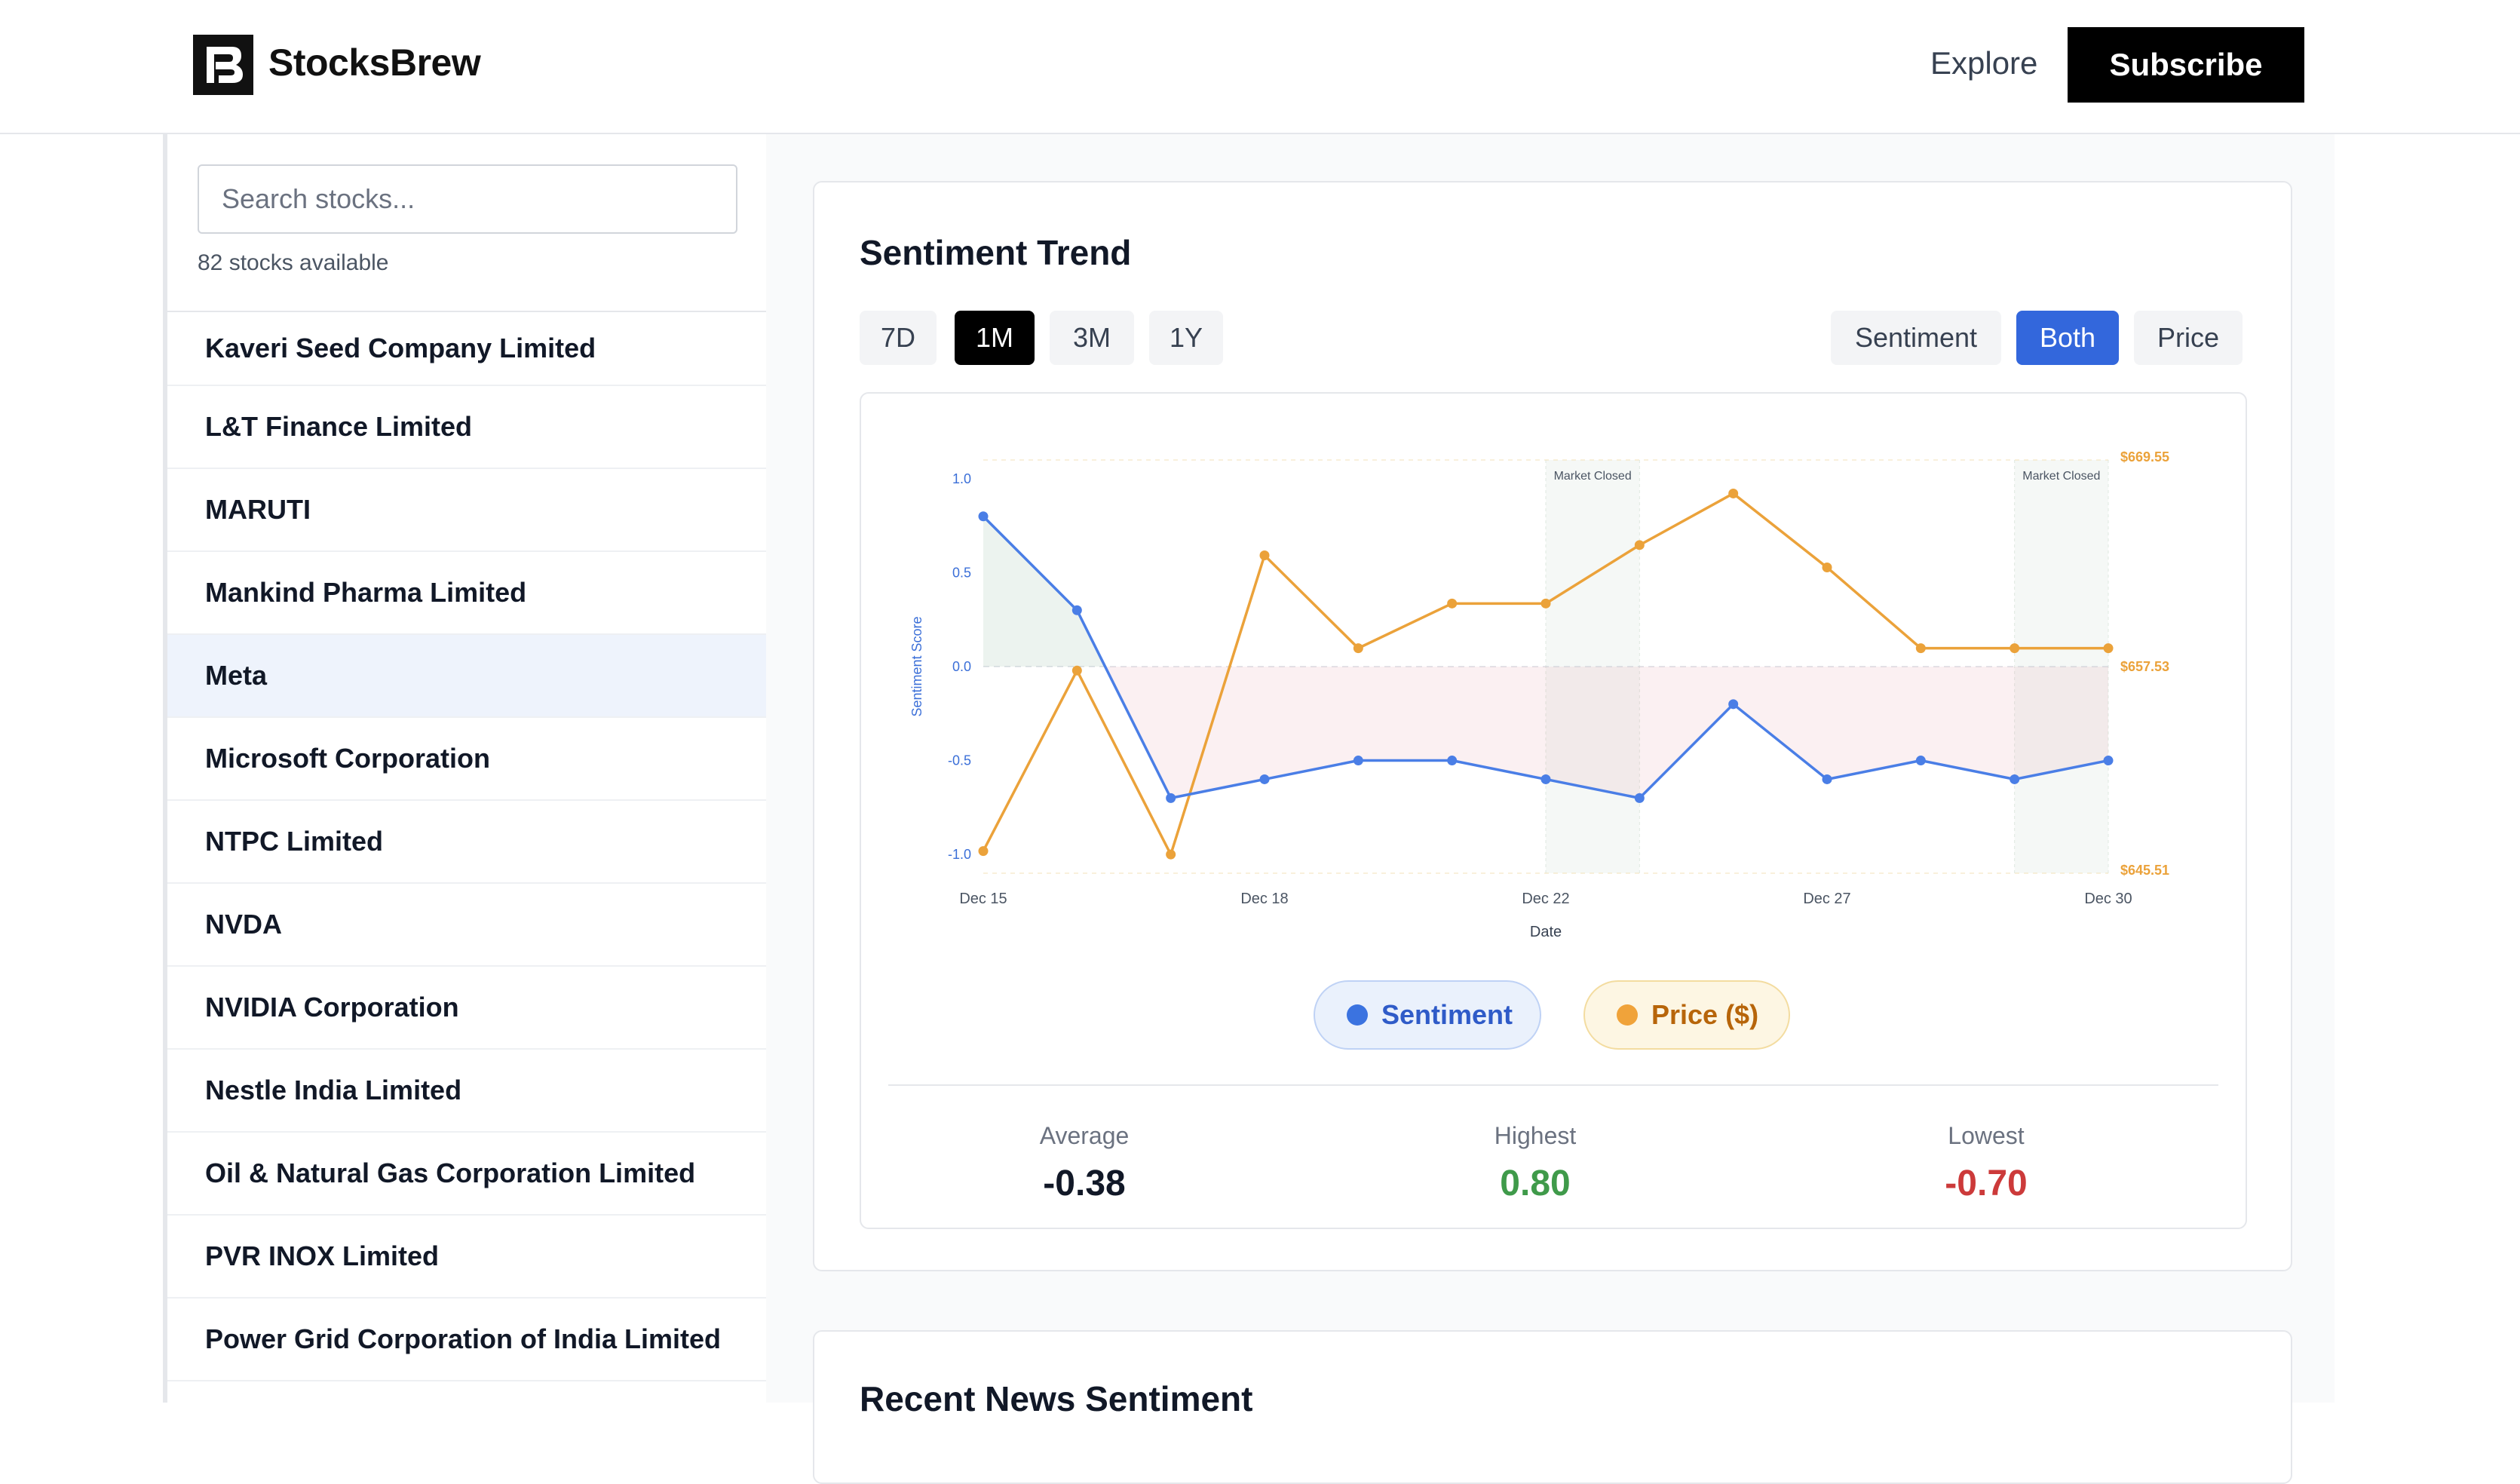 The height and width of the screenshot is (1484, 2520). I want to click on stock-list-item: Microsoft Corporation, so click(468, 759).